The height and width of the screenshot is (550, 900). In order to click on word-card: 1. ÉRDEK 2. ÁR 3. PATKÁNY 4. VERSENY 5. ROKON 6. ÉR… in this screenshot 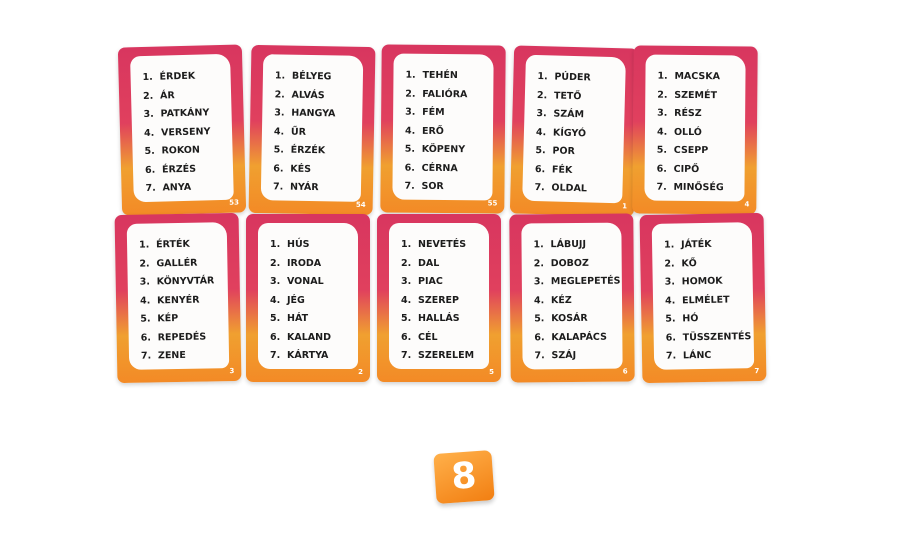, I will do `click(182, 130)`.